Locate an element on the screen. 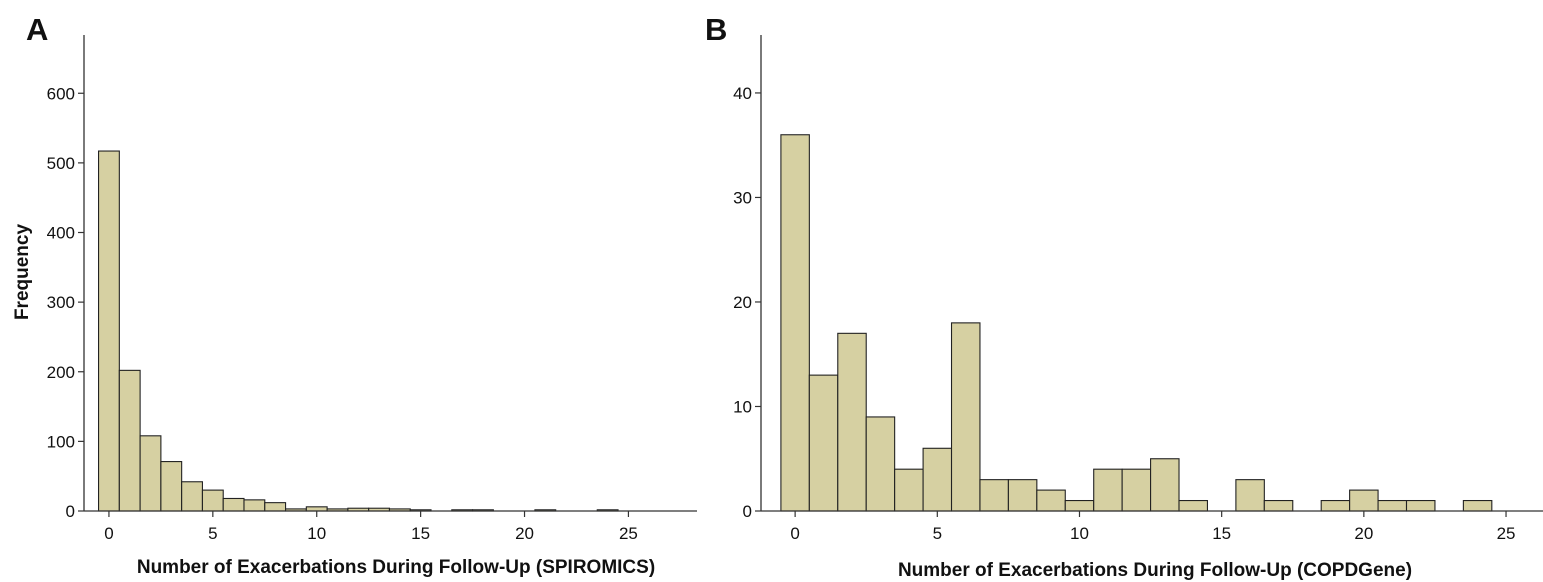 The image size is (1543, 582). panel-a-y-tick-label: 500 is located at coordinates (61, 163).